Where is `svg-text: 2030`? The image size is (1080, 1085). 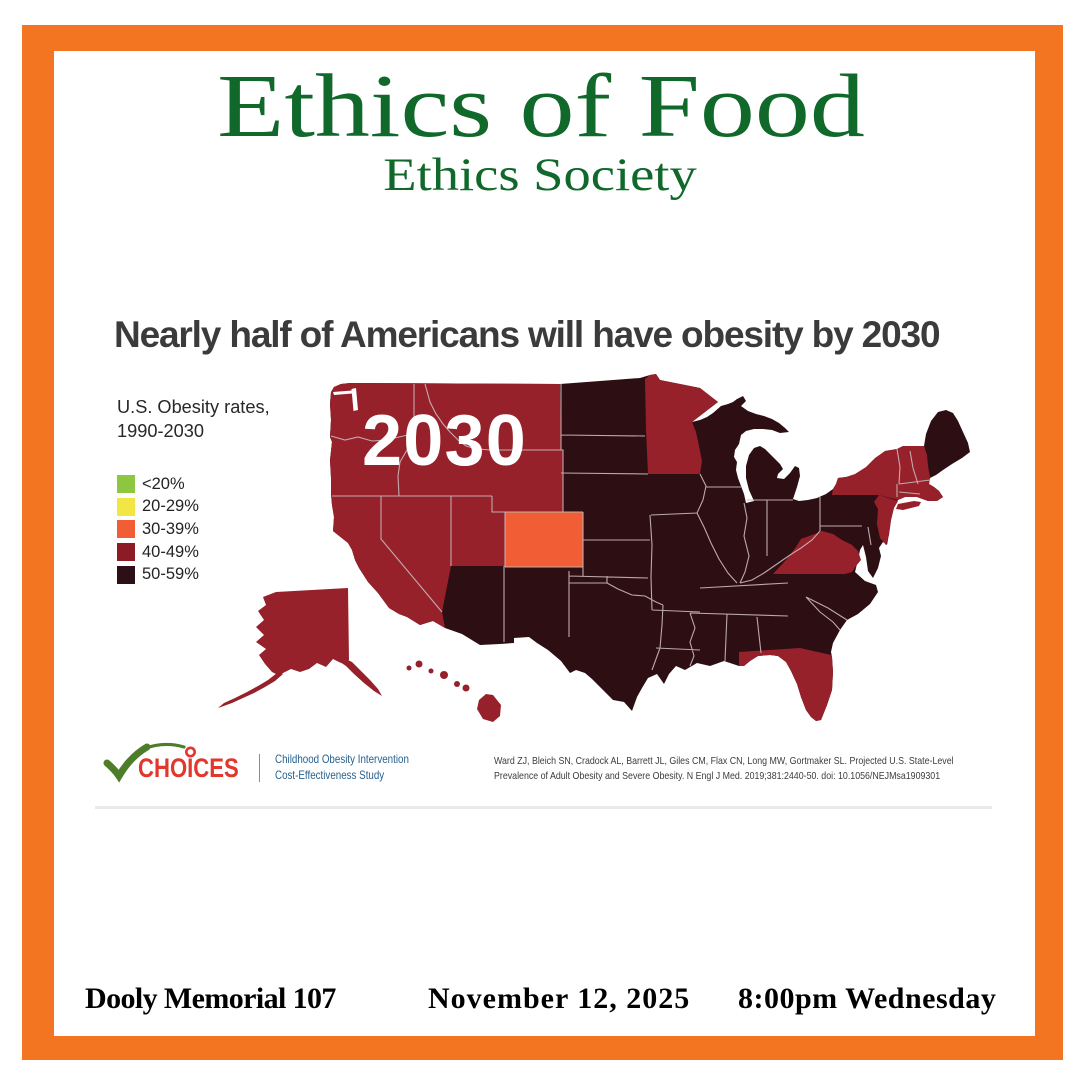 svg-text: 2030 is located at coordinates (444, 441).